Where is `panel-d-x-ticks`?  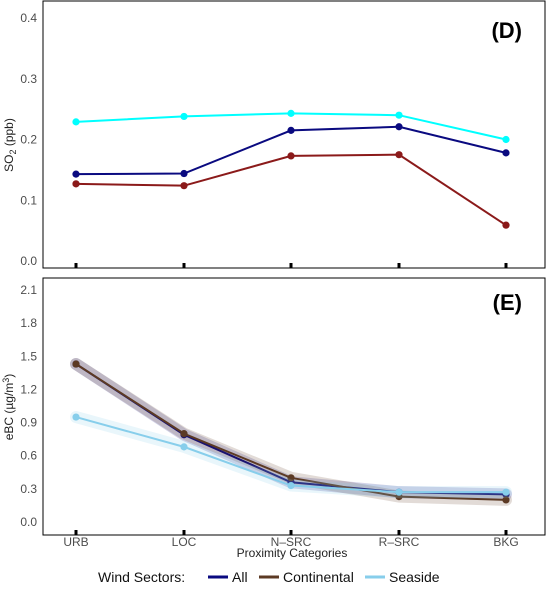
panel-d-x-ticks is located at coordinates (291, 265).